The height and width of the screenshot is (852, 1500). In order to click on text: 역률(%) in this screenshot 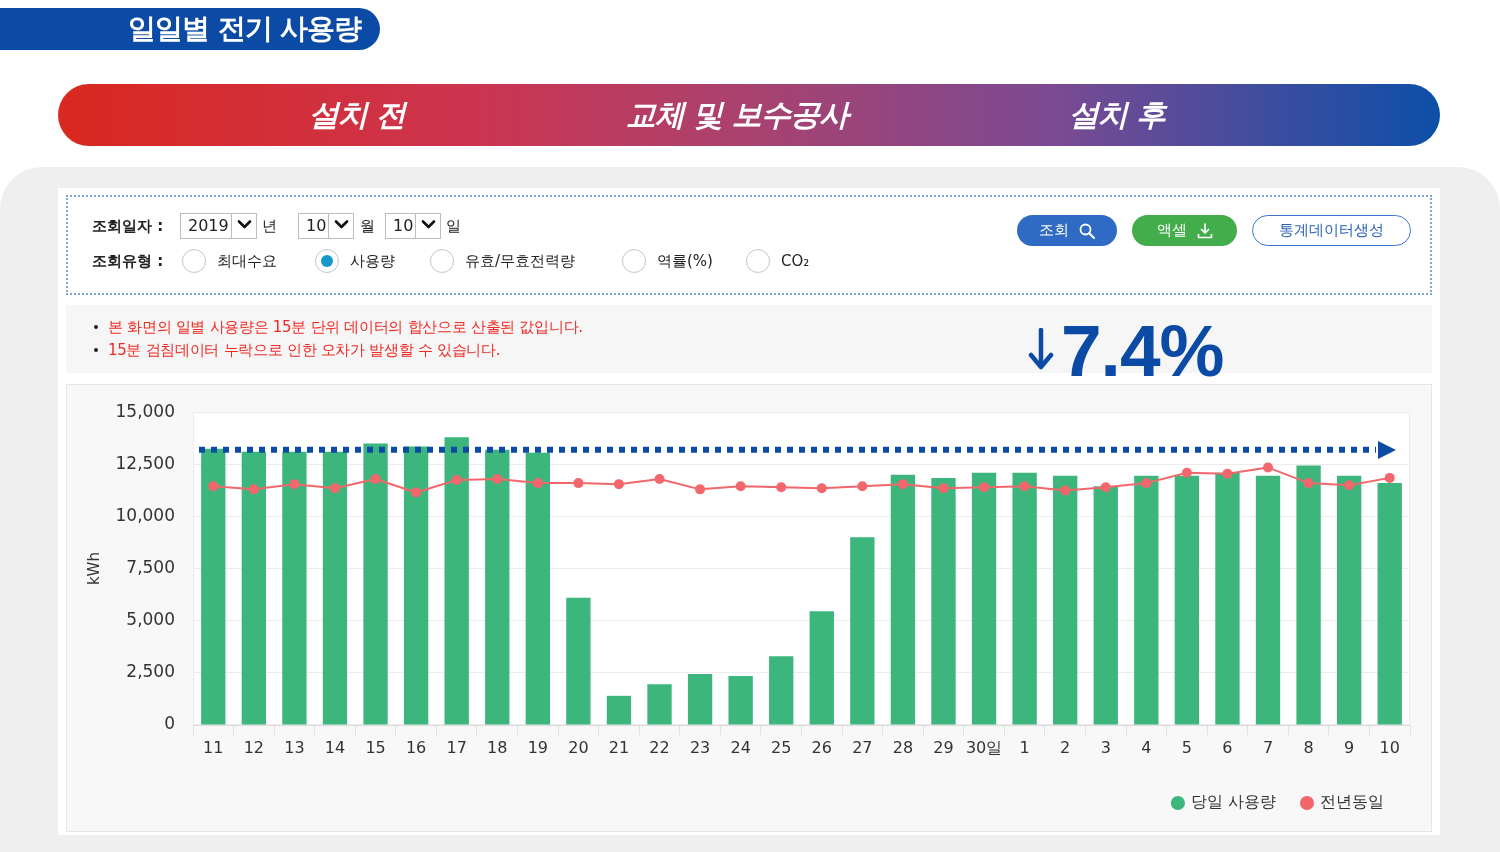, I will do `click(685, 261)`.